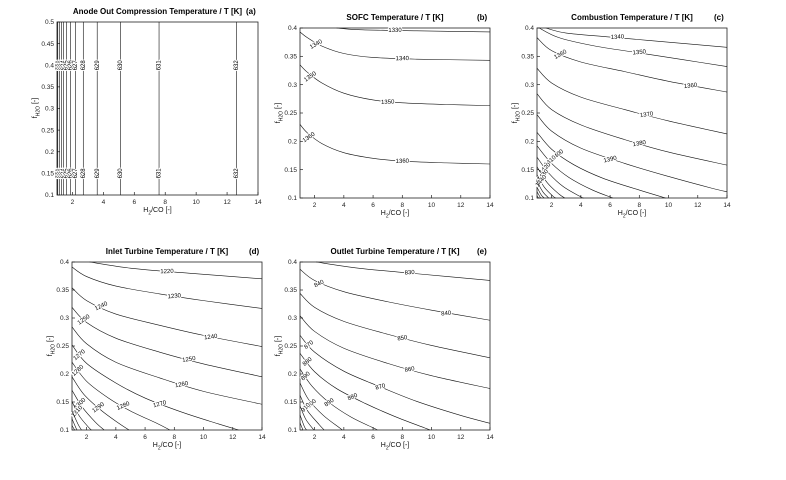  Describe the element at coordinates (432, 205) in the screenshot. I see `x-tick-label: 10` at that location.